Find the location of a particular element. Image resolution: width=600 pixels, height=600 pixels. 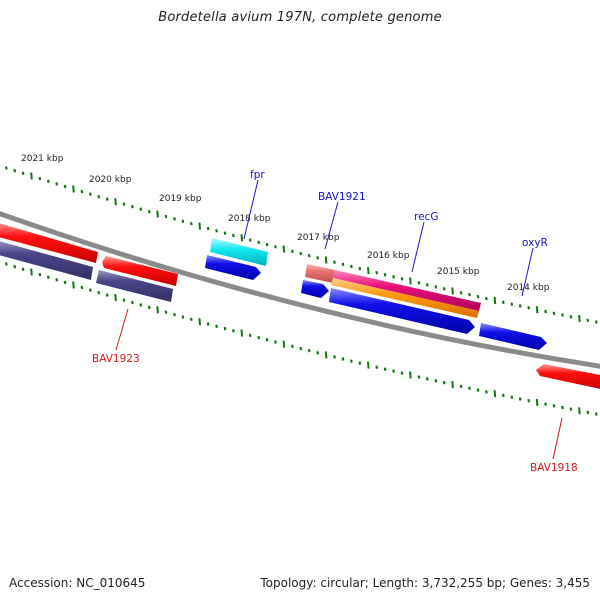

leader-bav1923 is located at coordinates (122, 329).